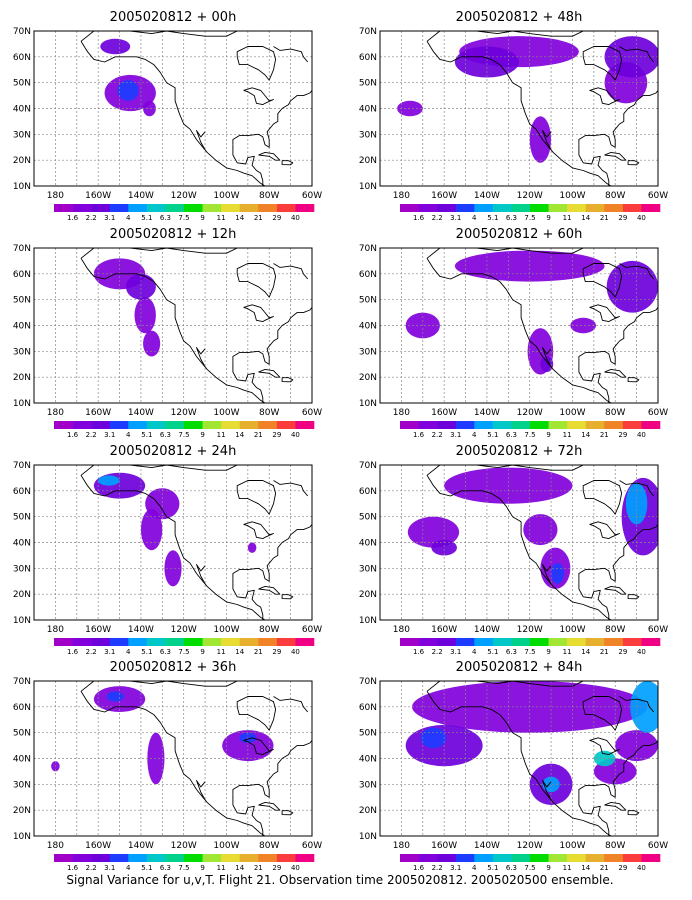  Describe the element at coordinates (530, 196) in the screenshot. I see `lon-label: 120W` at that location.